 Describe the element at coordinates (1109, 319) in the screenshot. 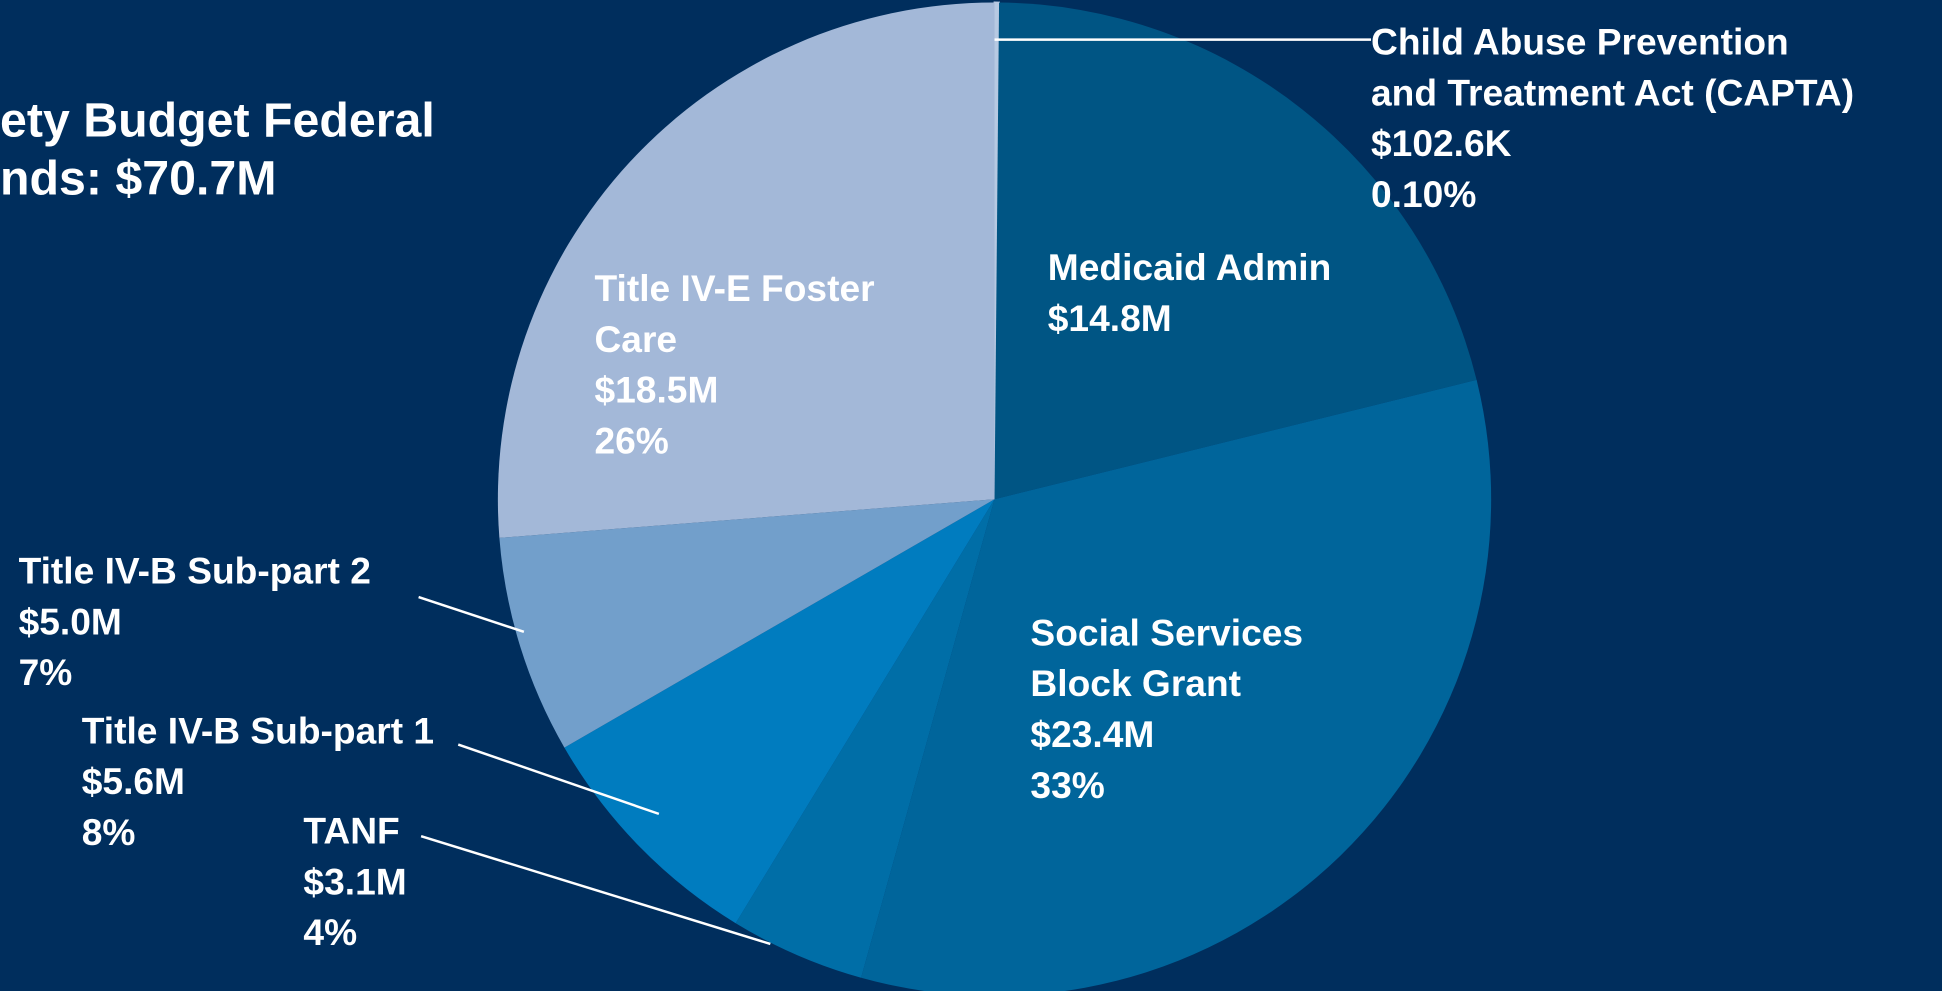

I see `value-label: $14.8M` at that location.